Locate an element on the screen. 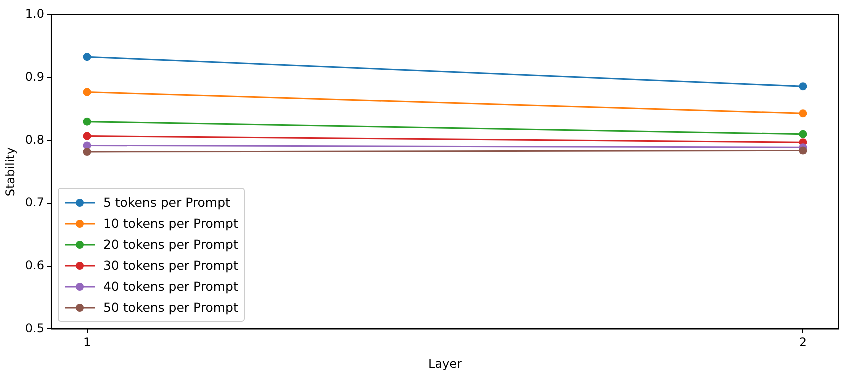 Image resolution: width=846 pixels, height=376 pixels. y-tick-label: 0.8 is located at coordinates (34, 139).